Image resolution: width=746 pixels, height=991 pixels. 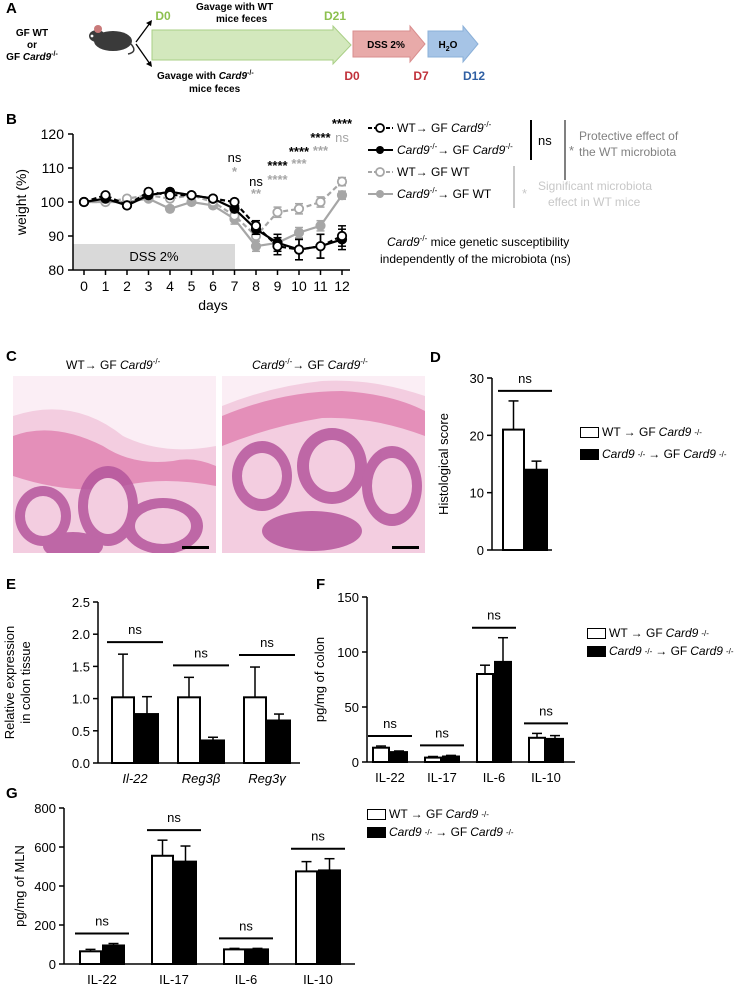 What do you see at coordinates (442, 777) in the screenshot?
I see `x-category-label: IL-17` at bounding box center [442, 777].